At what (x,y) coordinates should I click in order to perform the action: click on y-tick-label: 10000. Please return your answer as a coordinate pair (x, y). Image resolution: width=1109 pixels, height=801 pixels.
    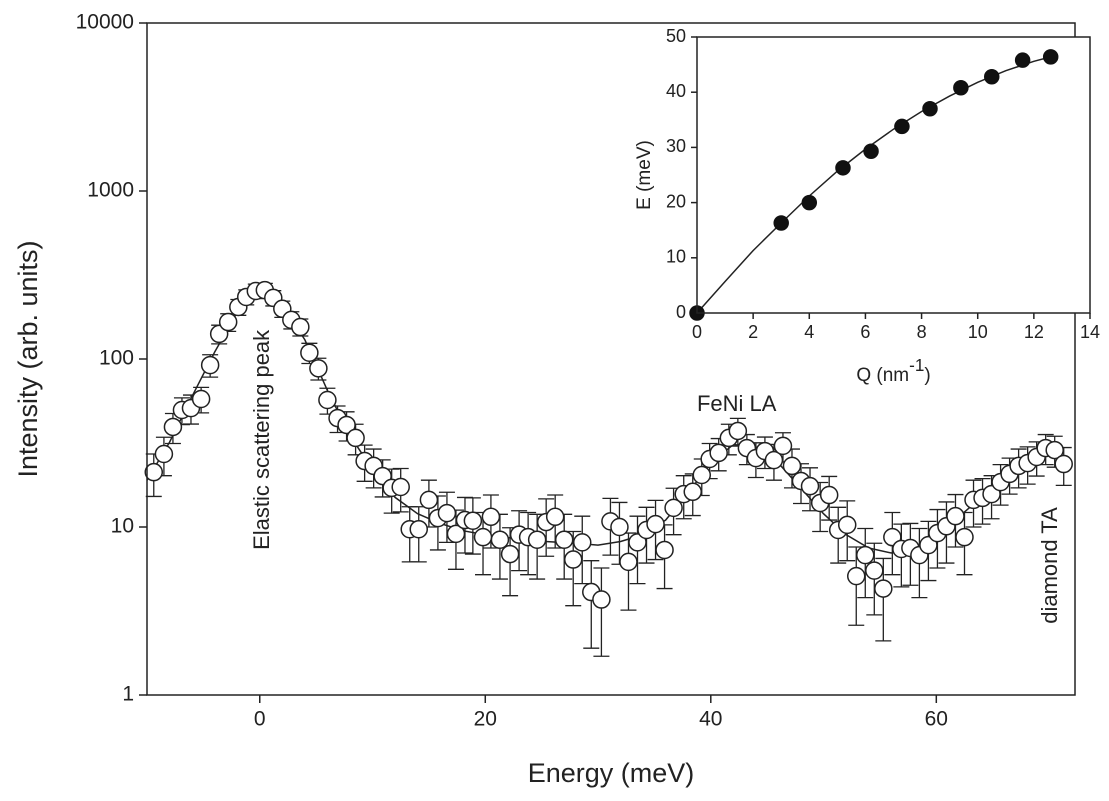
    Looking at the image, I should click on (105, 22).